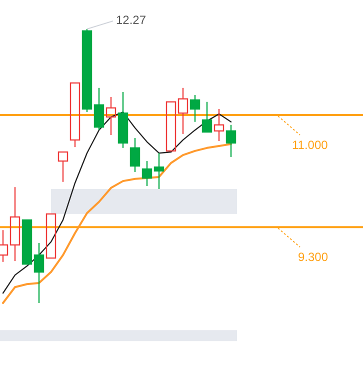  What do you see at coordinates (313, 257) in the screenshot?
I see `annotation: 9.300` at bounding box center [313, 257].